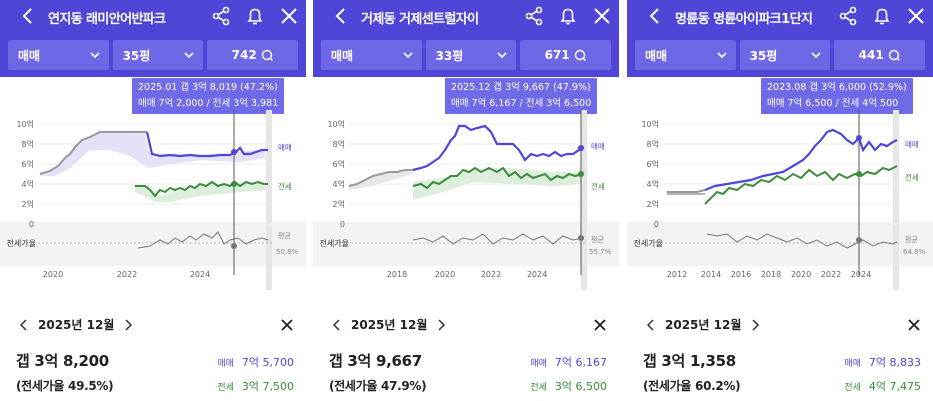  What do you see at coordinates (600, 252) in the screenshot?
I see `legend-avg-val: 55.7%` at bounding box center [600, 252].